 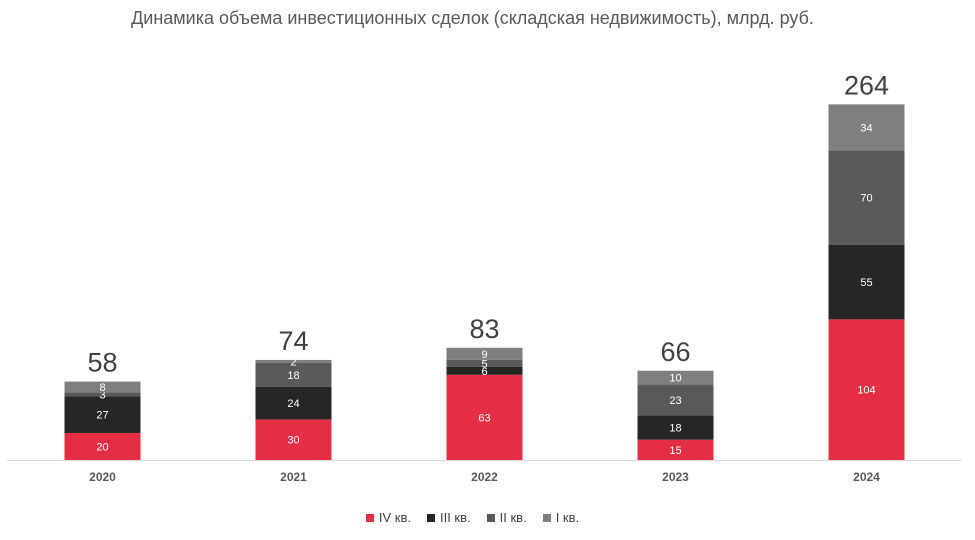 I want to click on x-tick-label-2020: 2020, so click(x=102, y=477).